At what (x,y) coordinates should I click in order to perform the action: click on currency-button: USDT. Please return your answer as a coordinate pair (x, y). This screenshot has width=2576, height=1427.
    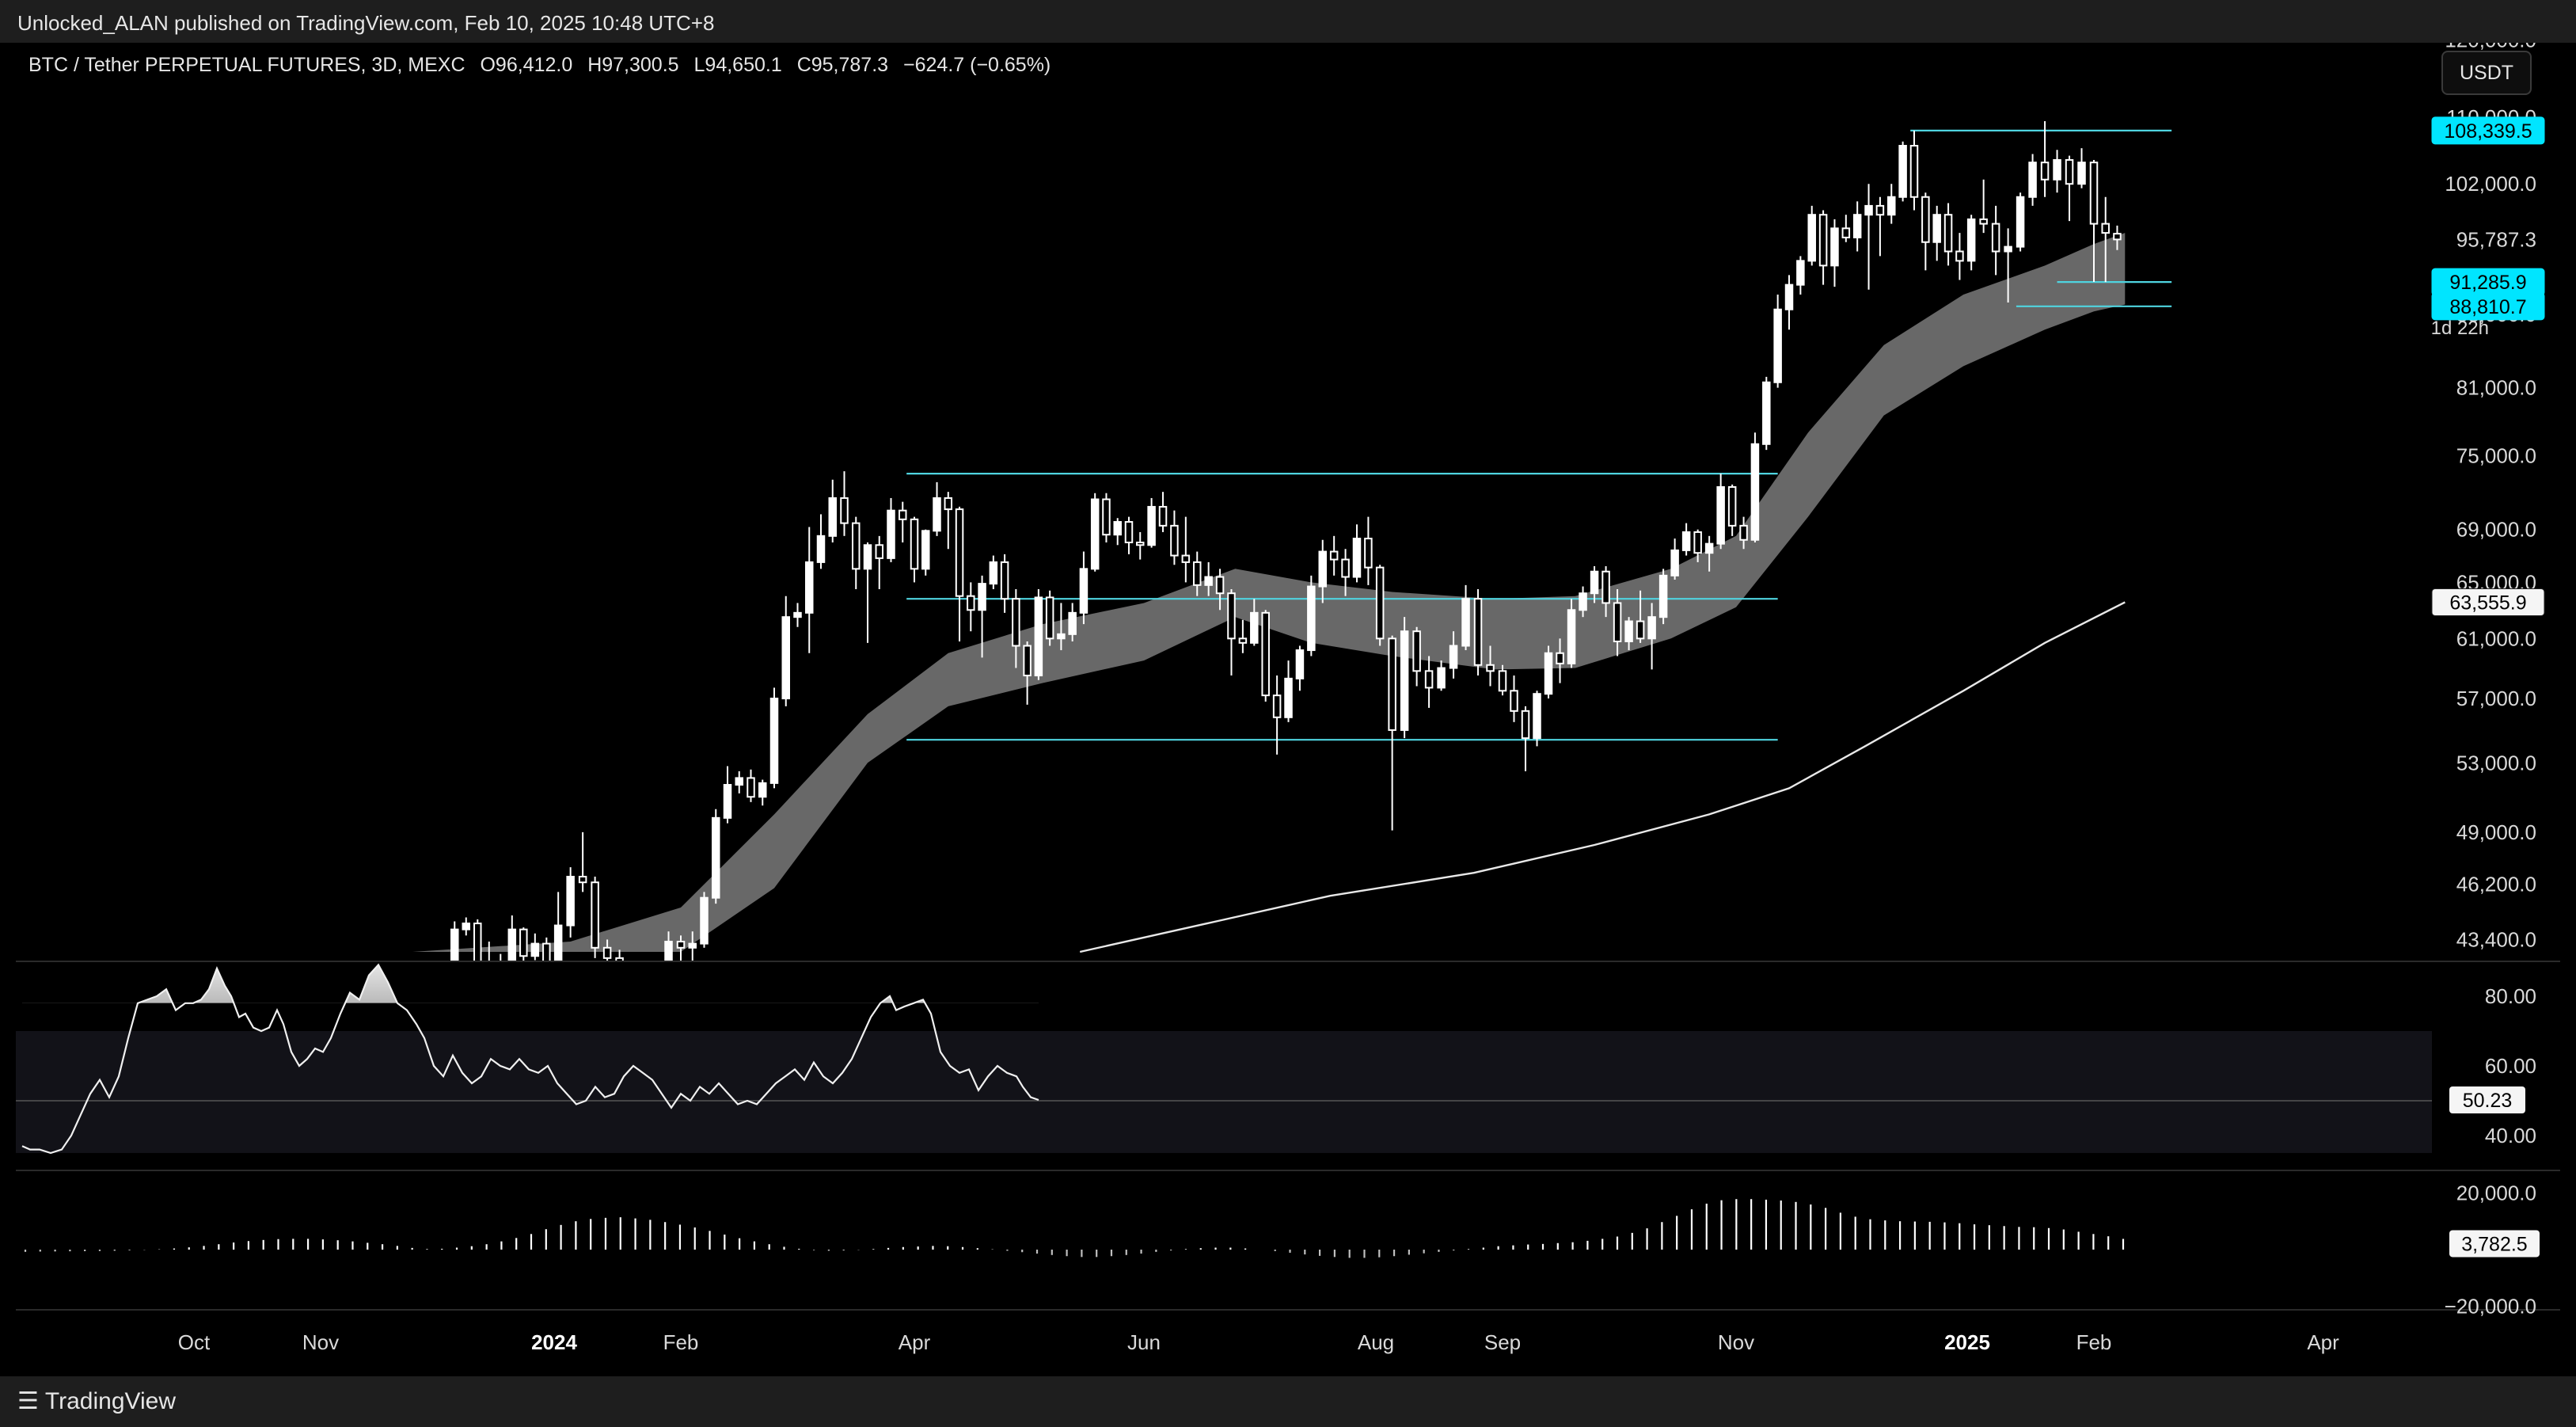
    Looking at the image, I should click on (2487, 73).